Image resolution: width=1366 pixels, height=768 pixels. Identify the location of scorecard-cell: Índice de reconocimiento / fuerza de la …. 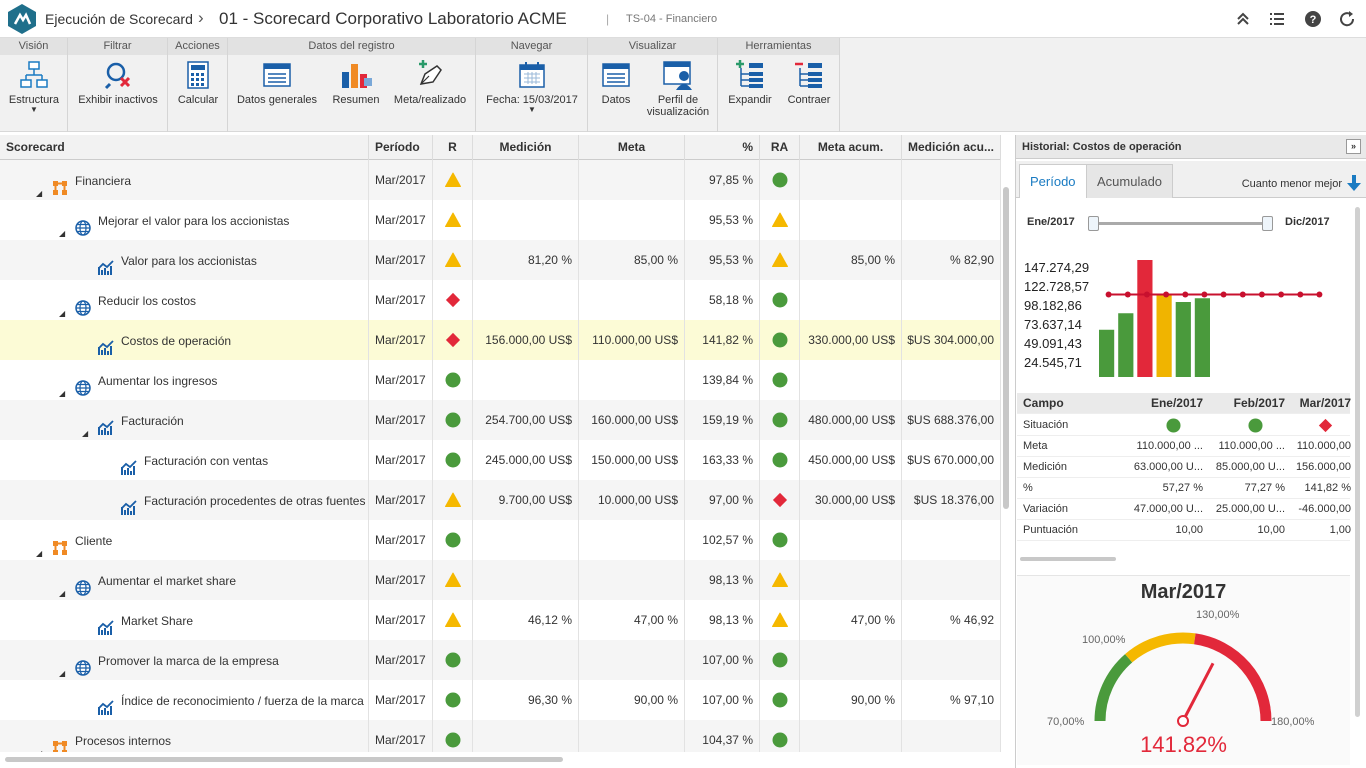
(184, 700).